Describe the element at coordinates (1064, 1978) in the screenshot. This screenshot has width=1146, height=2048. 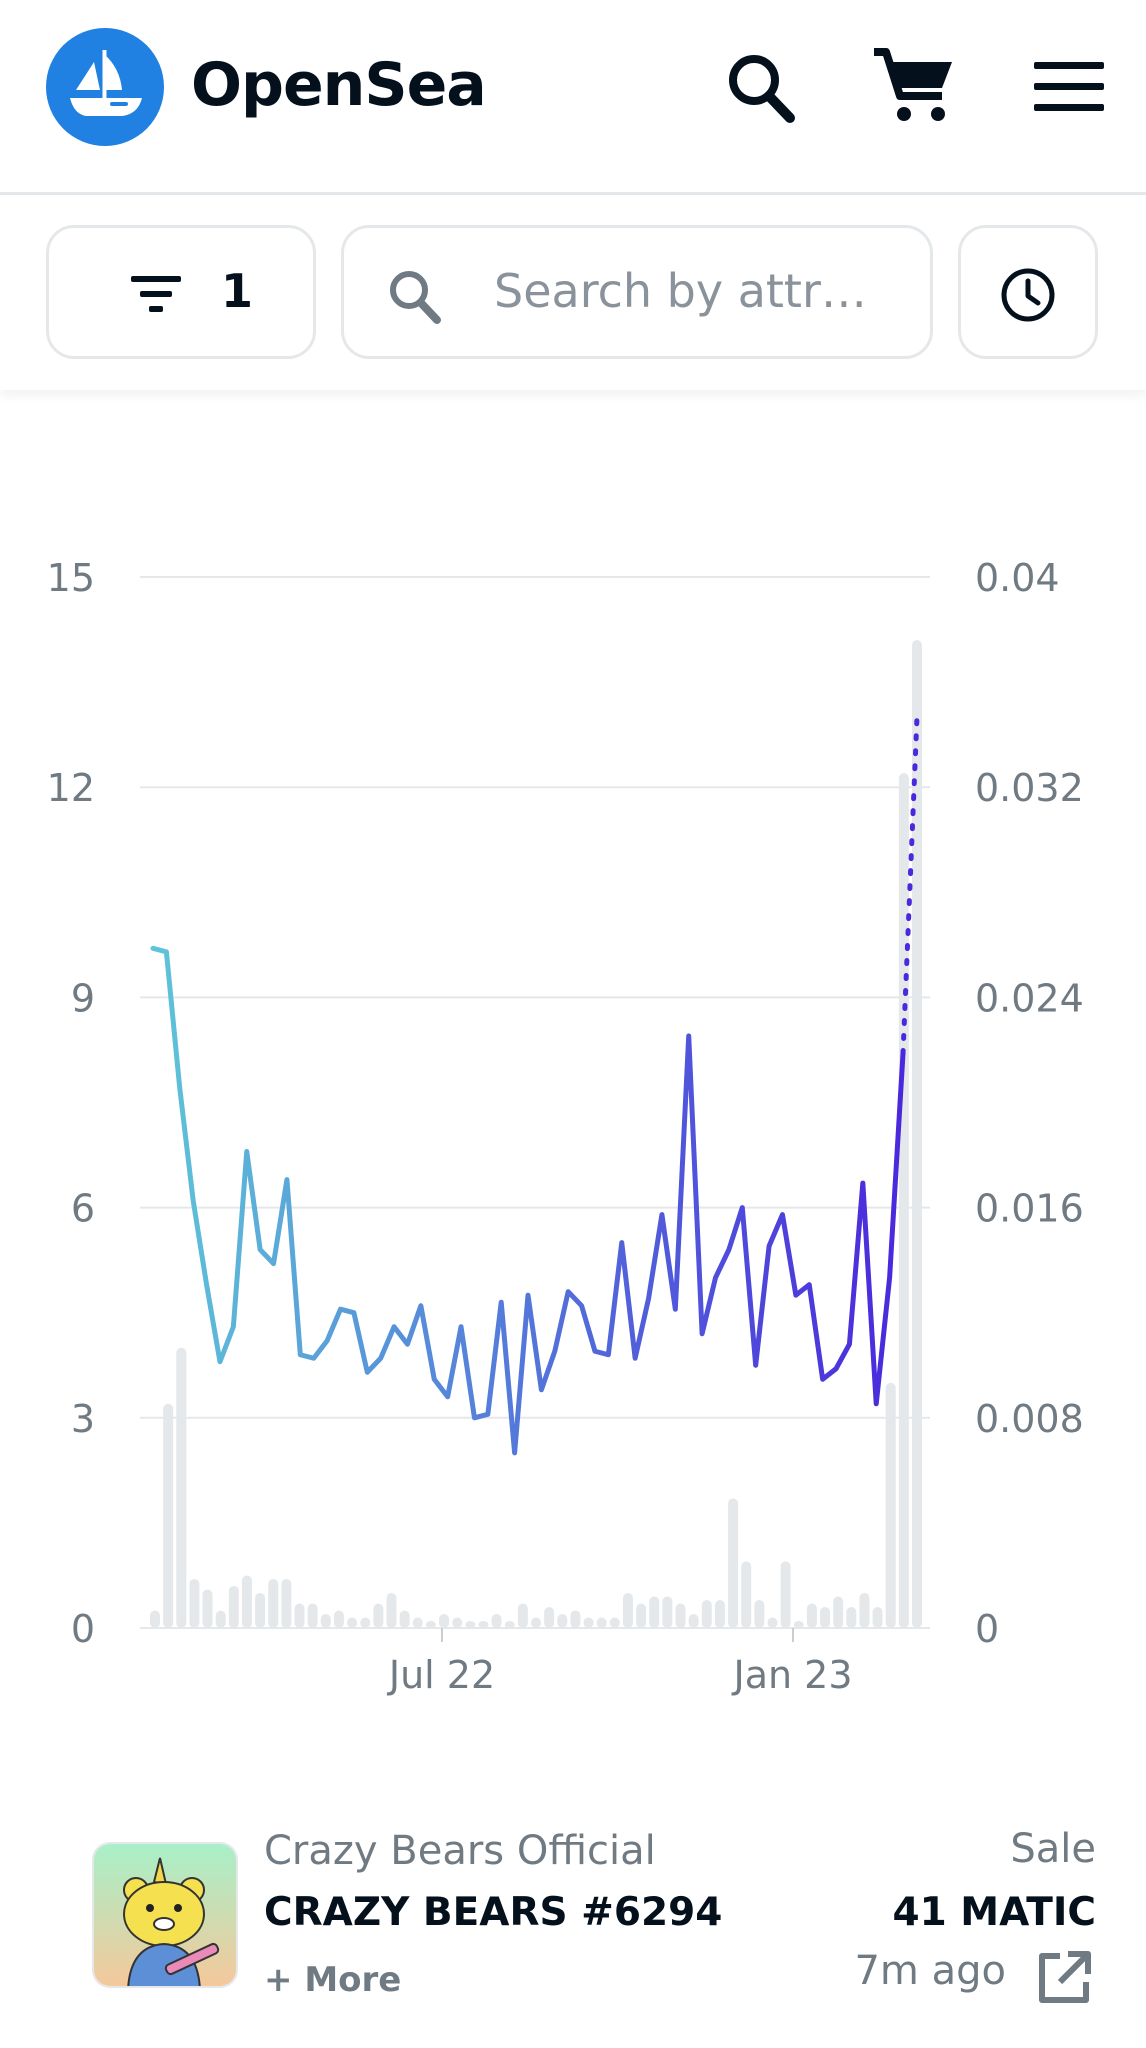
I see `external-link-icon` at that location.